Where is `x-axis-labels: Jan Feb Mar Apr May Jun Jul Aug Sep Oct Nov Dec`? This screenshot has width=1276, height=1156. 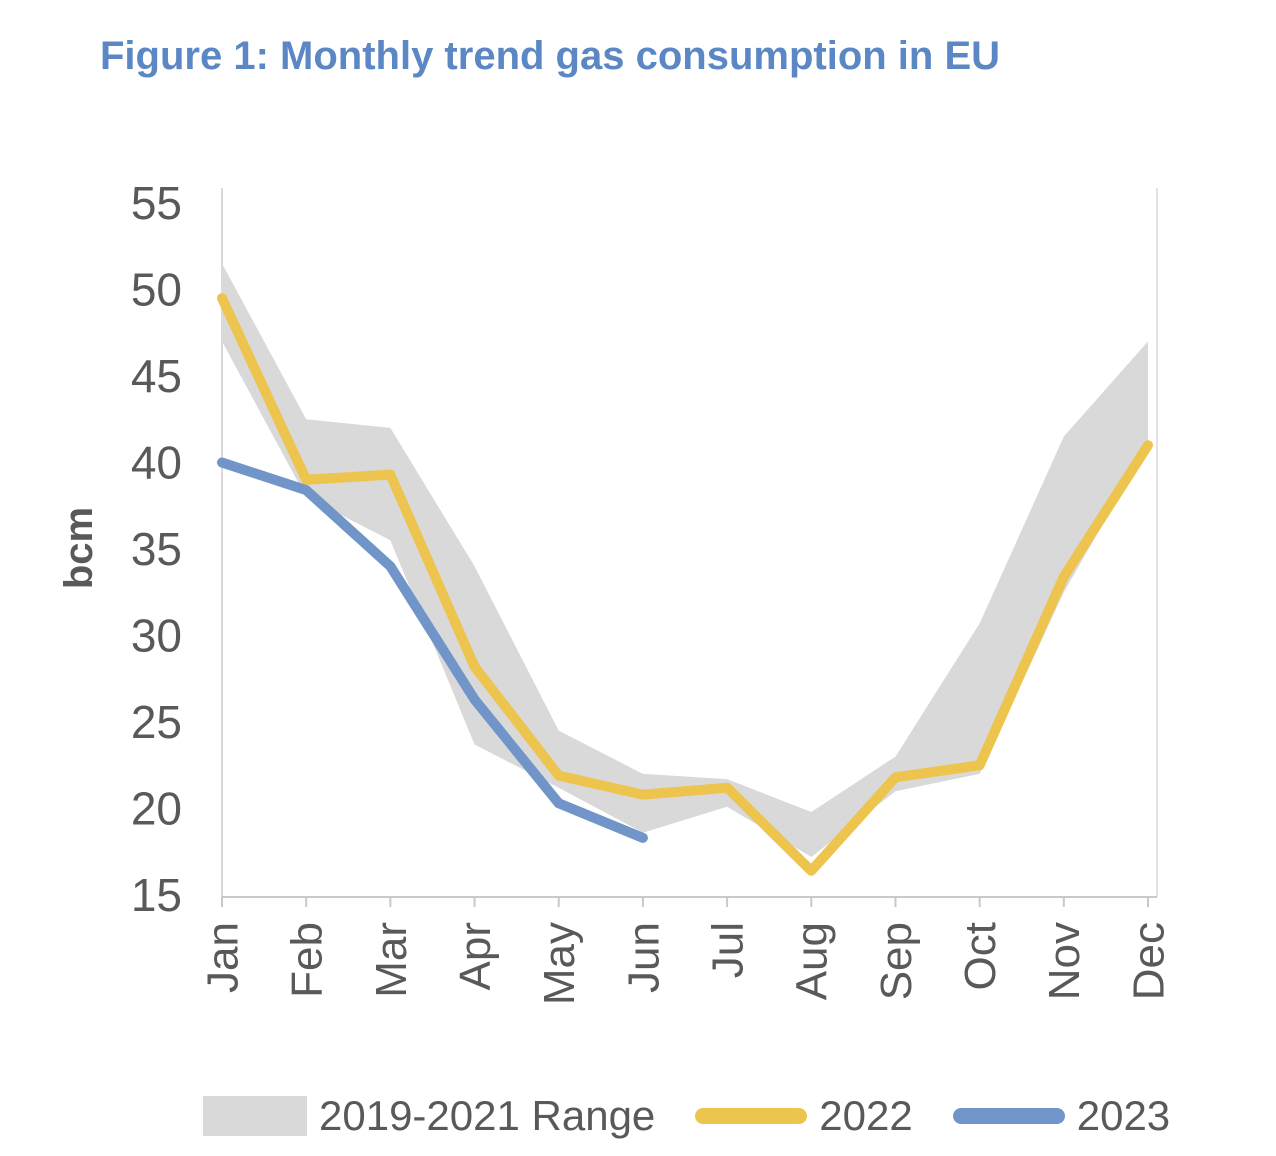 x-axis-labels: Jan Feb Mar Apr May Jun Jul Aug Sep Oct Nov Dec is located at coordinates (685, 963).